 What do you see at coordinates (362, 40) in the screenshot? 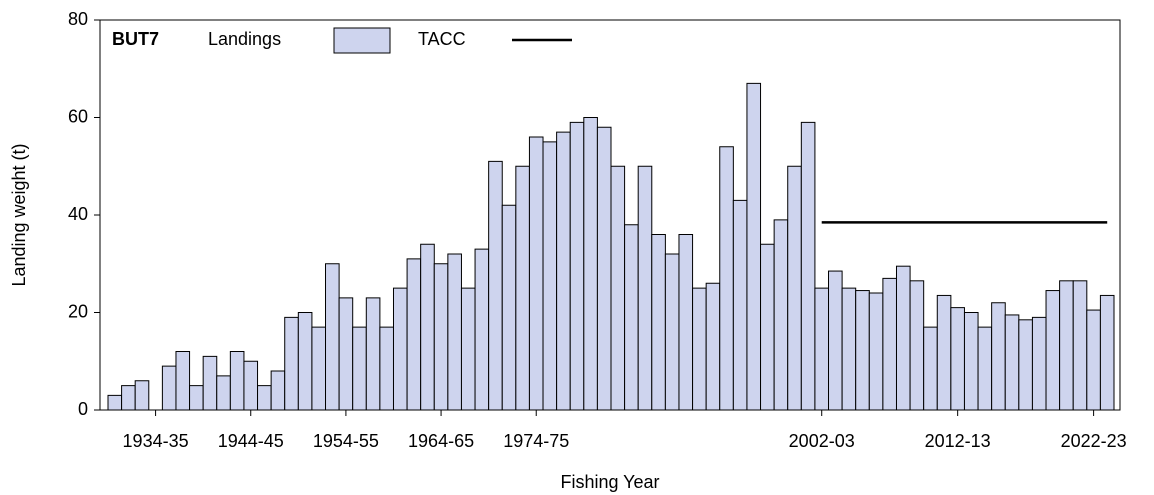
I see `legend-swatch` at bounding box center [362, 40].